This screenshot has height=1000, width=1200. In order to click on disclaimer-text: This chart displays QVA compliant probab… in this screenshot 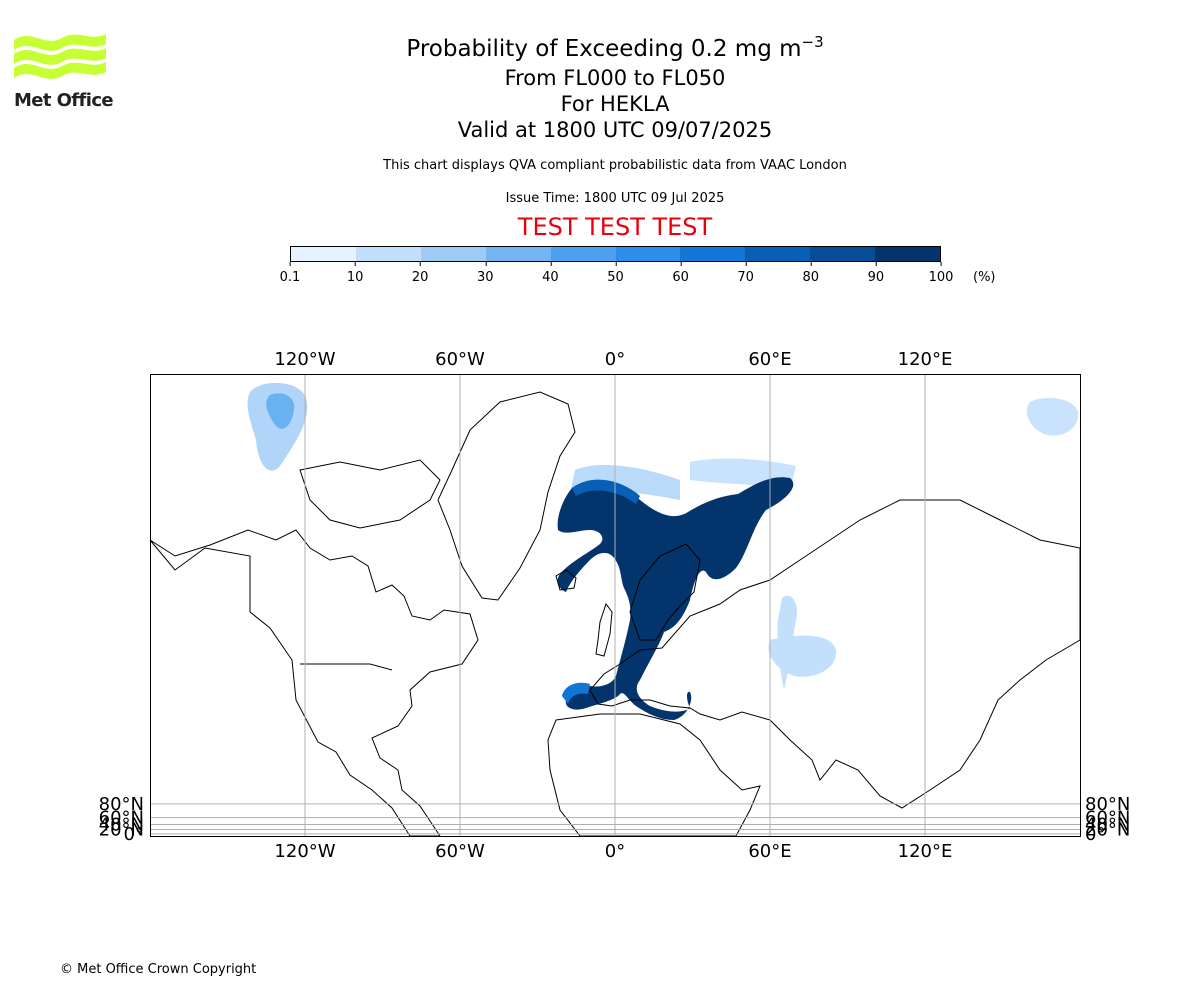, I will do `click(615, 165)`.